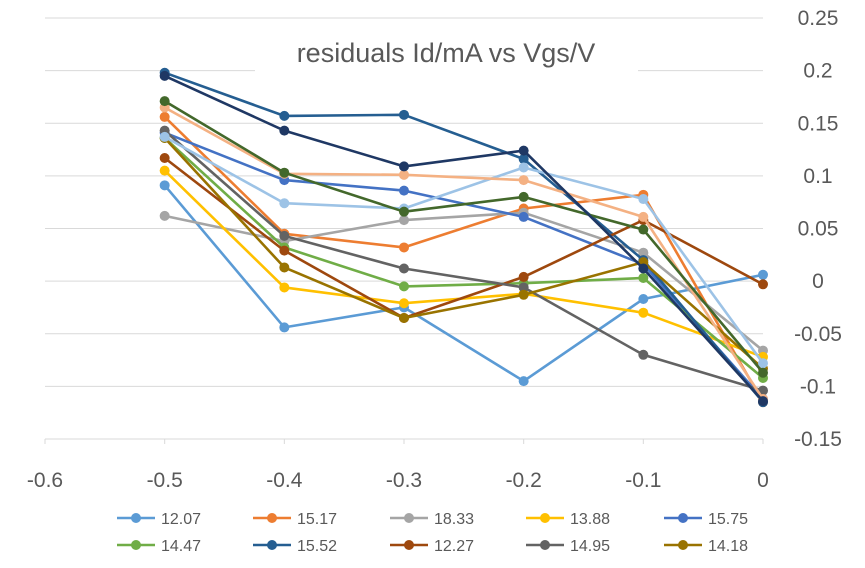 The width and height of the screenshot is (865, 568). Describe the element at coordinates (818, 439) in the screenshot. I see `y-tick-label: -0.15` at that location.